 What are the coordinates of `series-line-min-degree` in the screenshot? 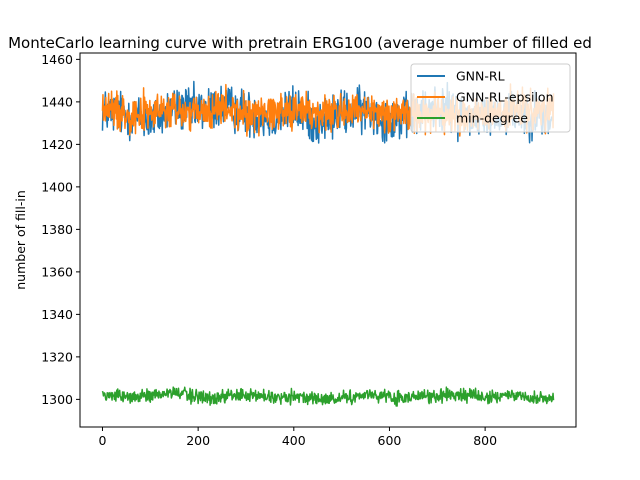 It's located at (328, 396).